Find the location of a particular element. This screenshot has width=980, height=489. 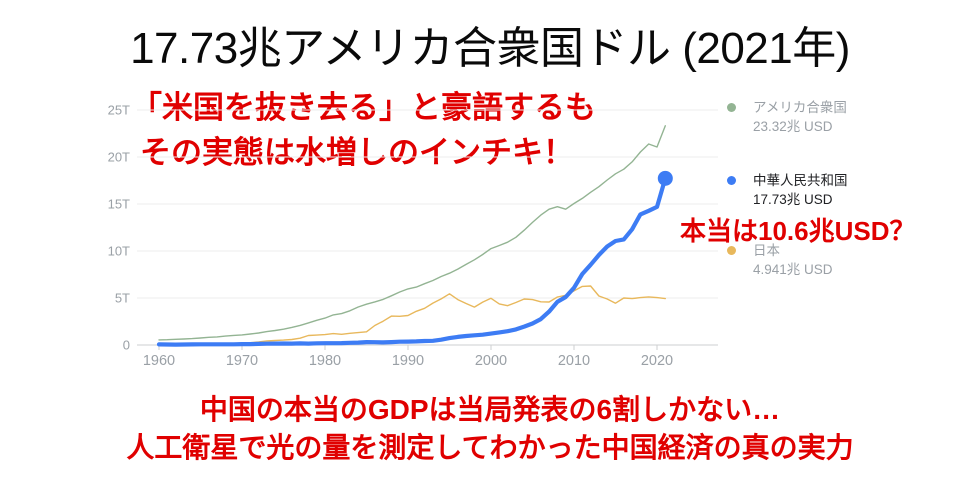

legend-label-usa: アメリカ合衆国 is located at coordinates (800, 107).